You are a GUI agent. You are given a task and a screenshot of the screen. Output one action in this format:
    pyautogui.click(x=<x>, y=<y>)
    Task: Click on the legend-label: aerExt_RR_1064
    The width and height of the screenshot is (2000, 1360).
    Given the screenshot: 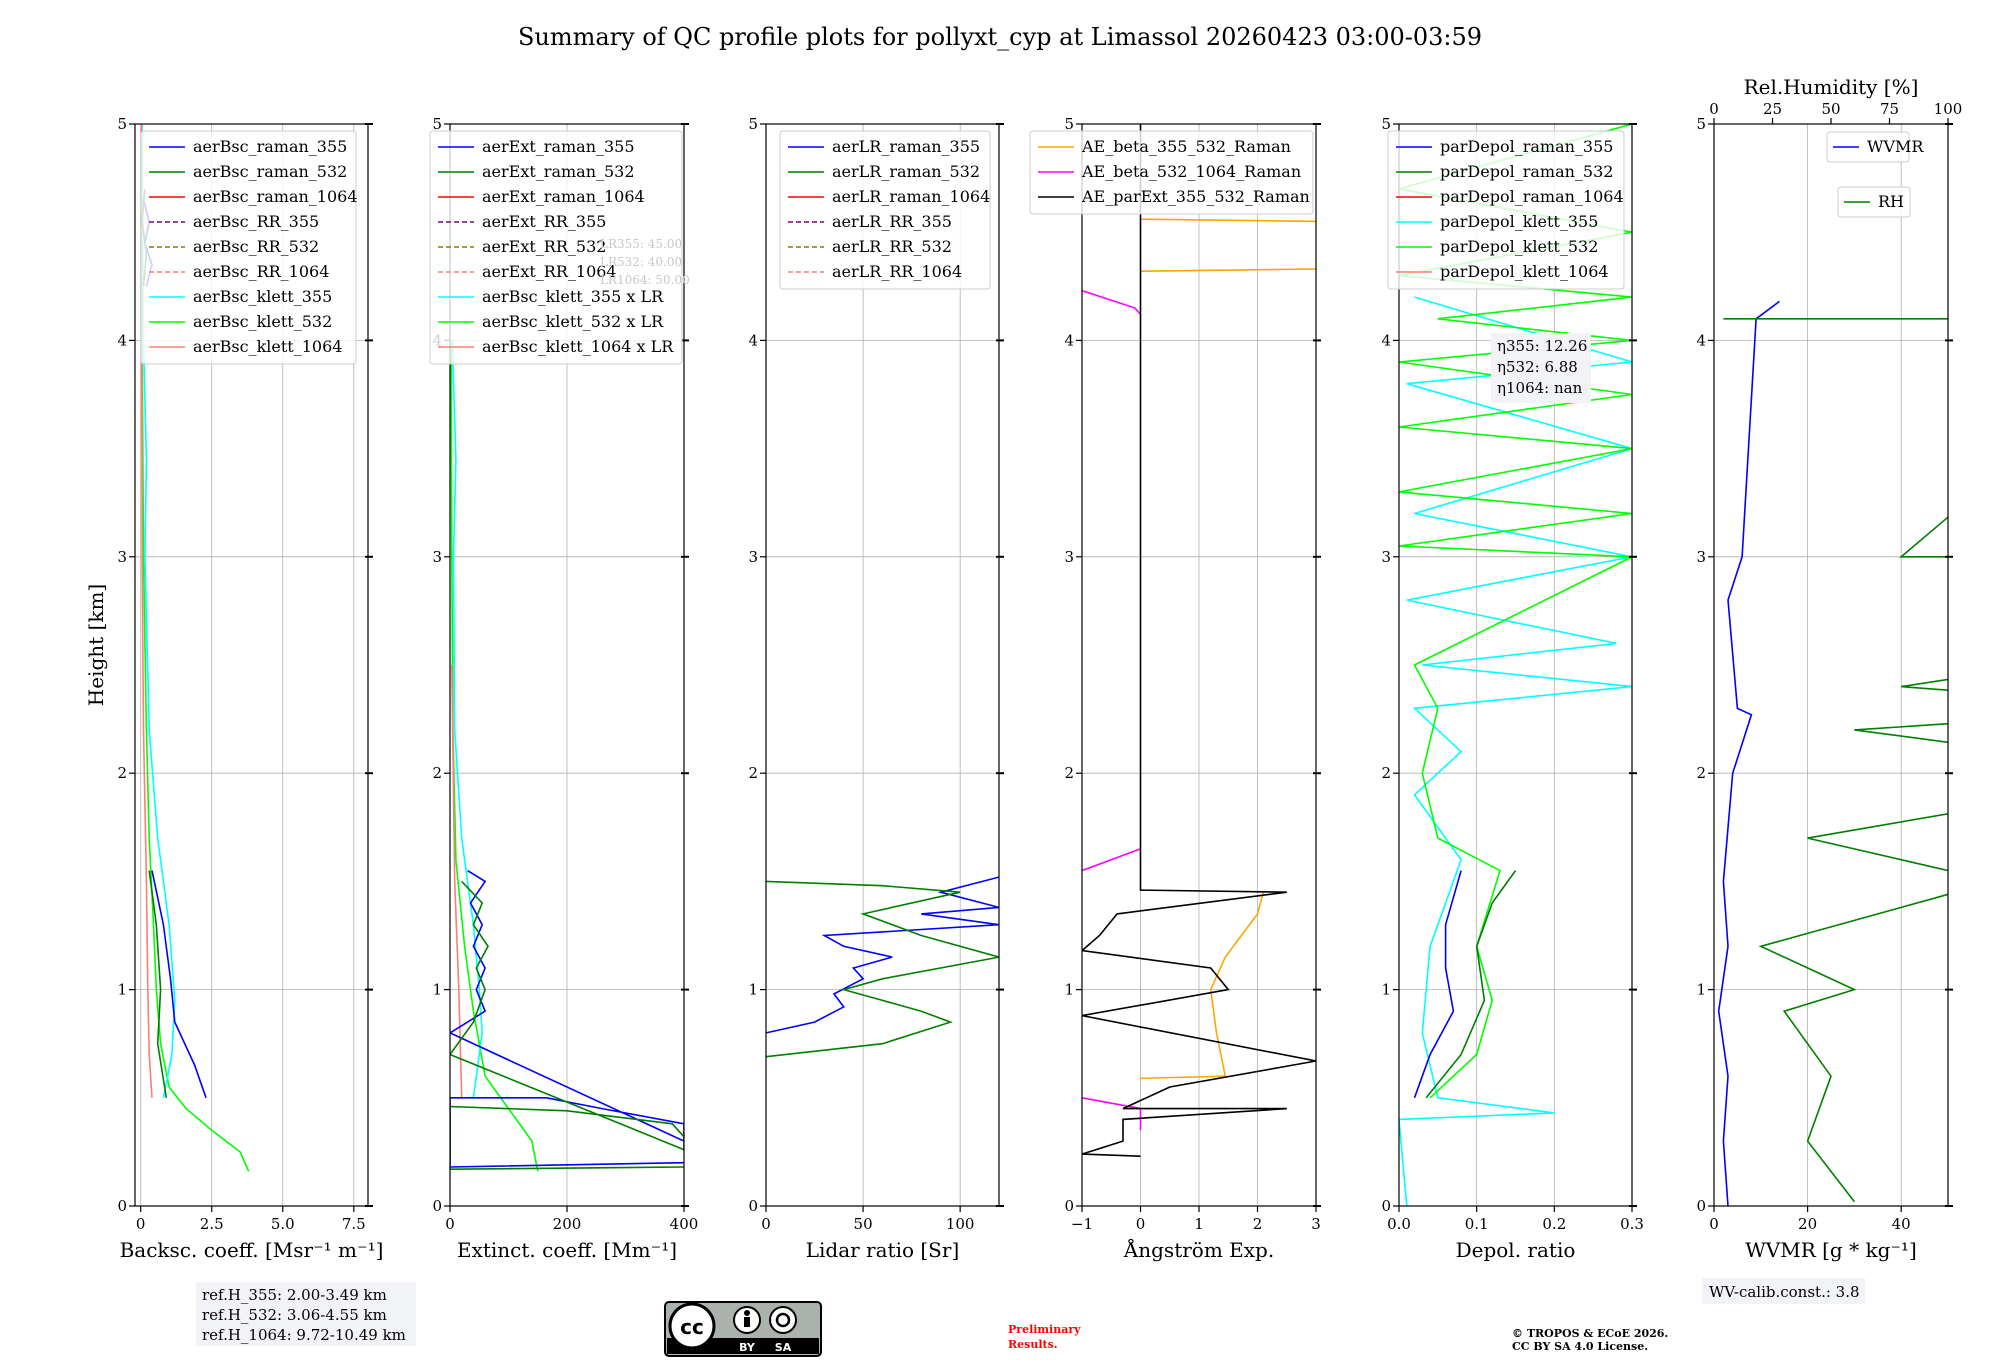 What is the action you would take?
    pyautogui.click(x=549, y=271)
    